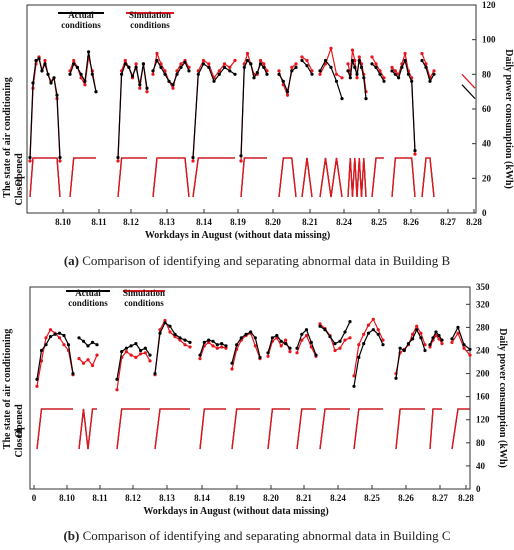 The height and width of the screenshot is (550, 514). I want to click on legend-simulation-label: Simulation, so click(150, 15).